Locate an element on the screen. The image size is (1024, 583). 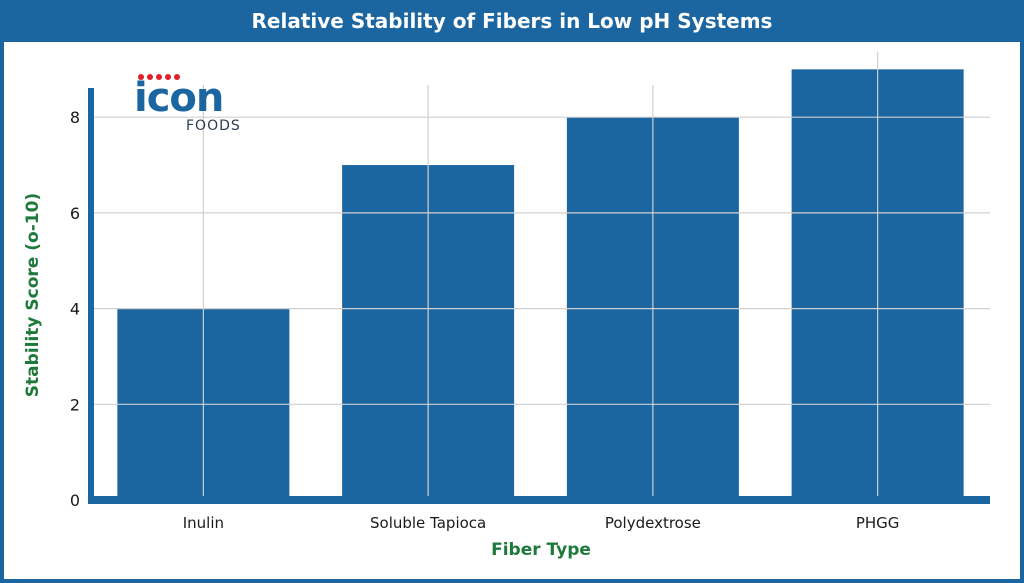
y-axis-label: Stability Score (o-10) is located at coordinates (33, 295).